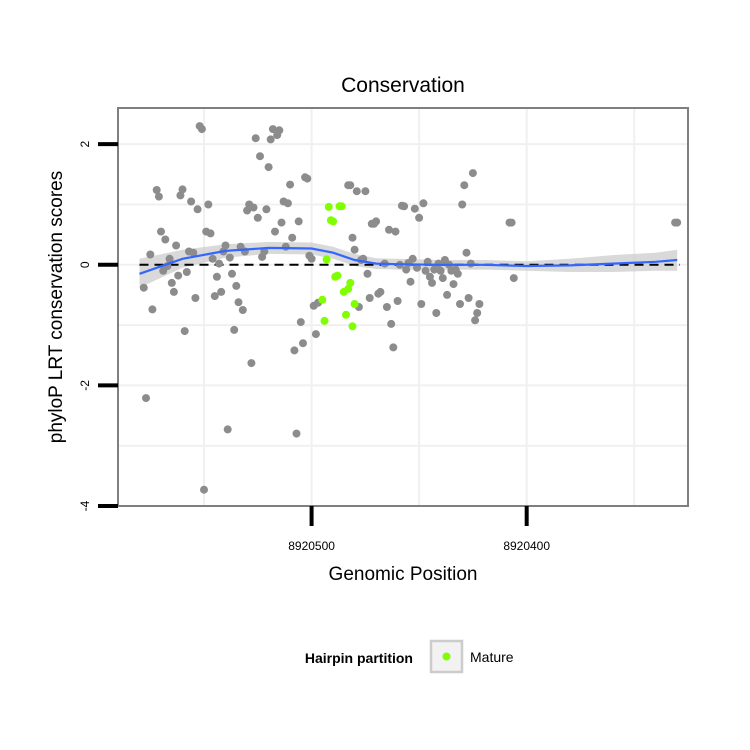  Describe the element at coordinates (409, 656) in the screenshot. I see `legend: Hairpin partition Mature` at that location.